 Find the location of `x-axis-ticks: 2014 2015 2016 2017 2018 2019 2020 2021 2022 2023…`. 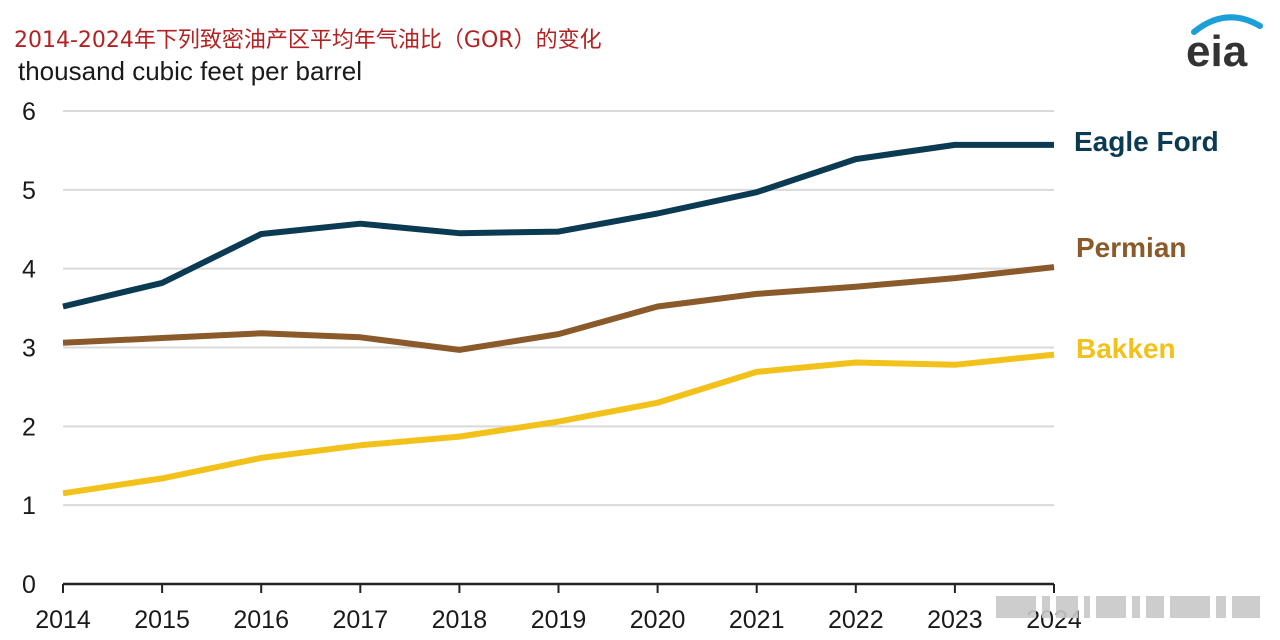

x-axis-ticks: 2014 2015 2016 2017 2018 2019 2020 2021 2022 2023… is located at coordinates (558, 620).